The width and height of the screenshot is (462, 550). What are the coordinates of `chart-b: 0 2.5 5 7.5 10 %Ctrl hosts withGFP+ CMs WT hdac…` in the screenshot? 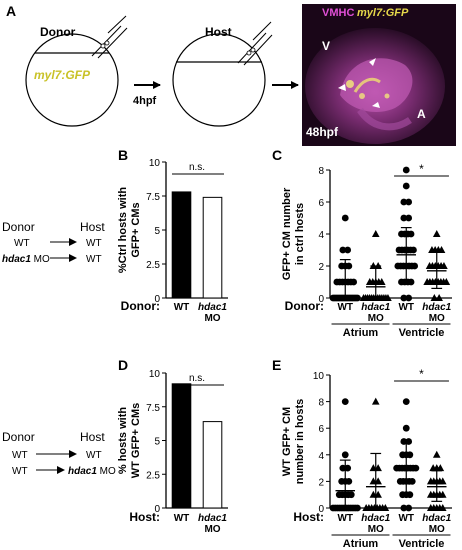 It's located at (172, 241).